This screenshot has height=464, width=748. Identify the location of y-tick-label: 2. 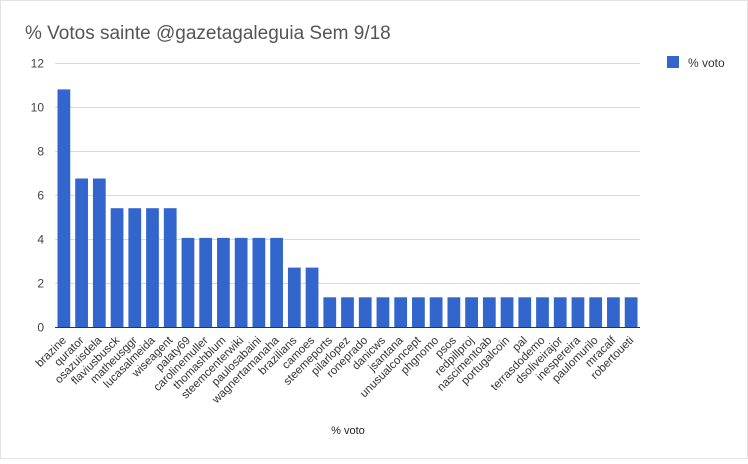
(40, 284).